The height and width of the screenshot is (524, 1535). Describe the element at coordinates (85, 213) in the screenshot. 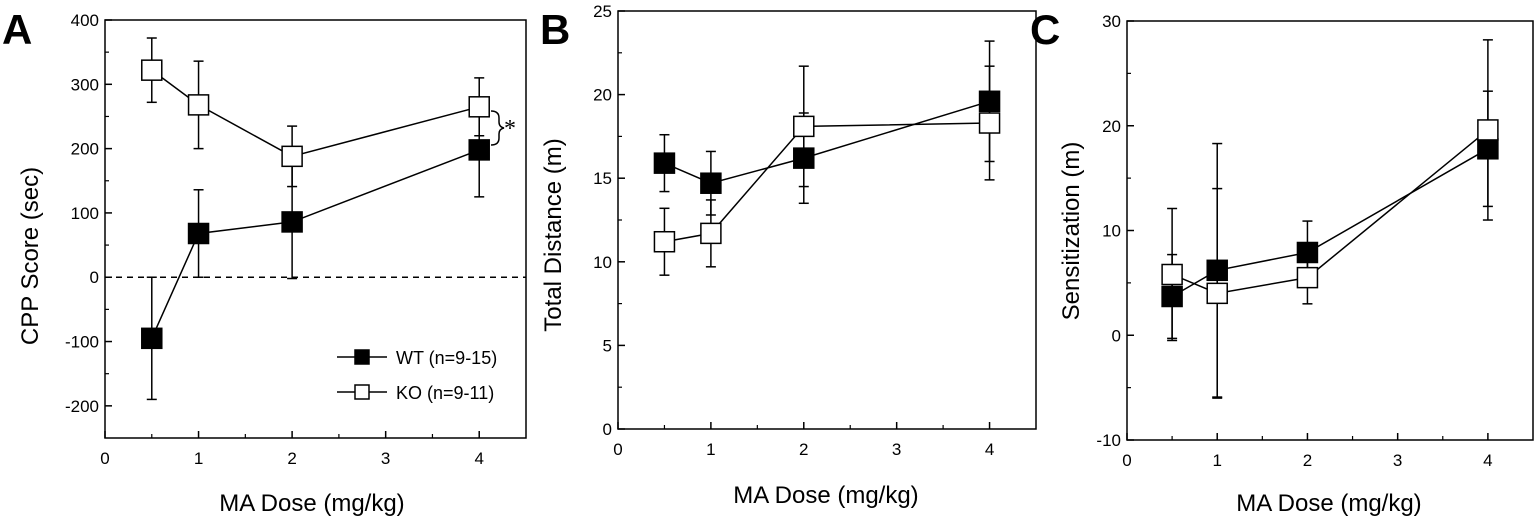

I see `y-tick-label: 100` at that location.